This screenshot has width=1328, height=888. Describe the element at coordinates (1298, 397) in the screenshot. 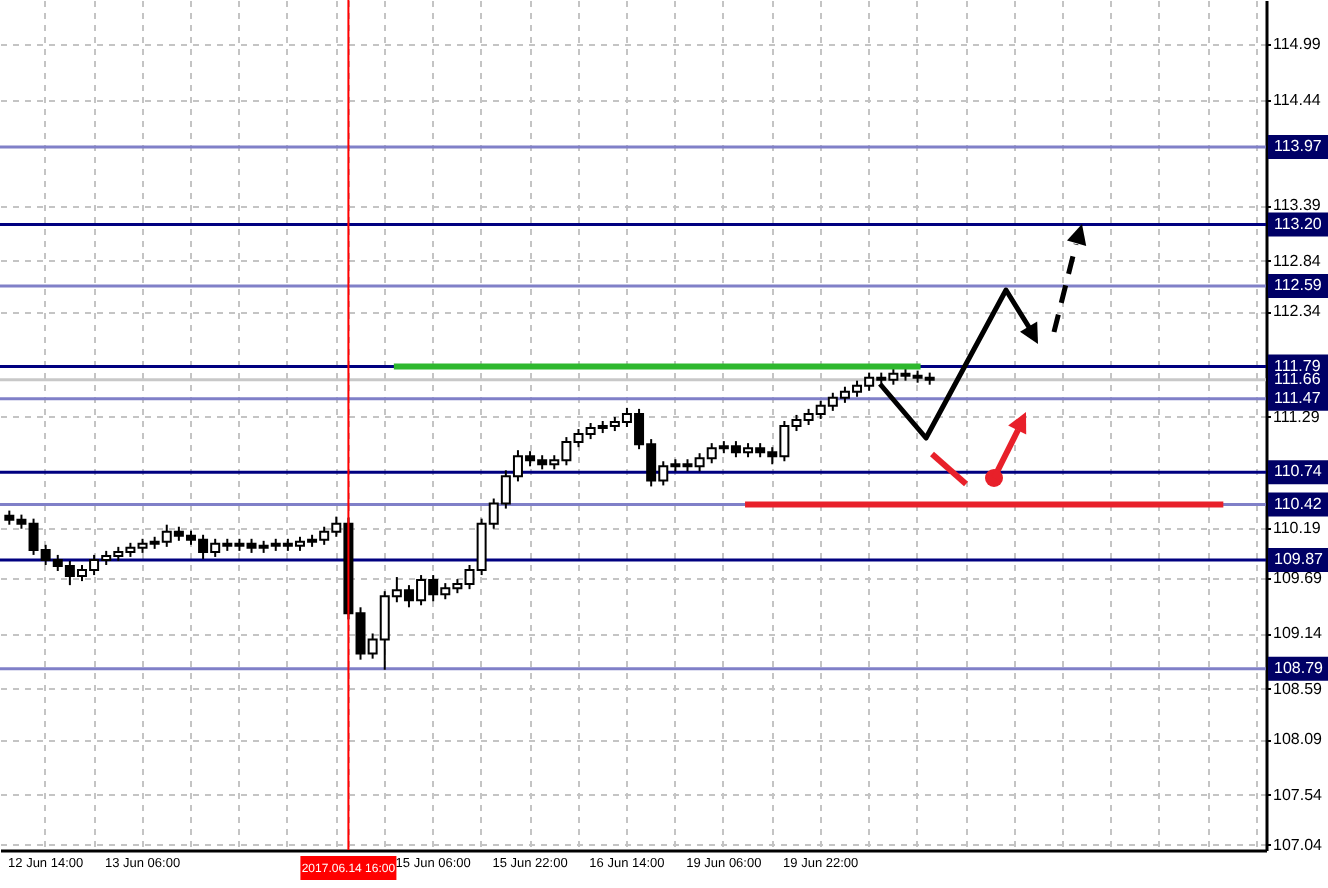

I see `ref-line-label: 111.47` at that location.